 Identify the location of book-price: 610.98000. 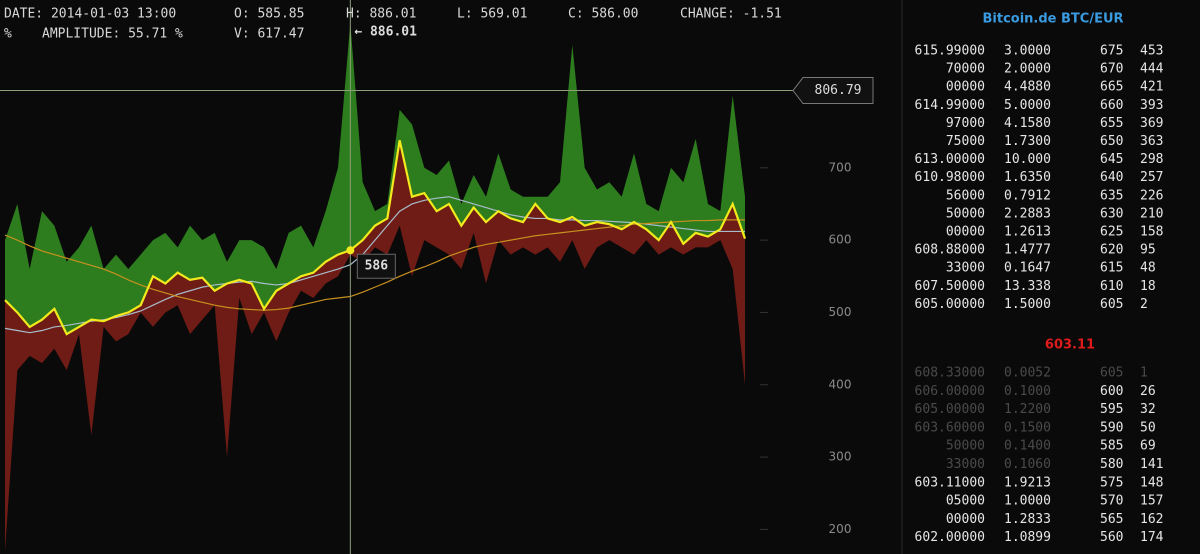
(950, 177).